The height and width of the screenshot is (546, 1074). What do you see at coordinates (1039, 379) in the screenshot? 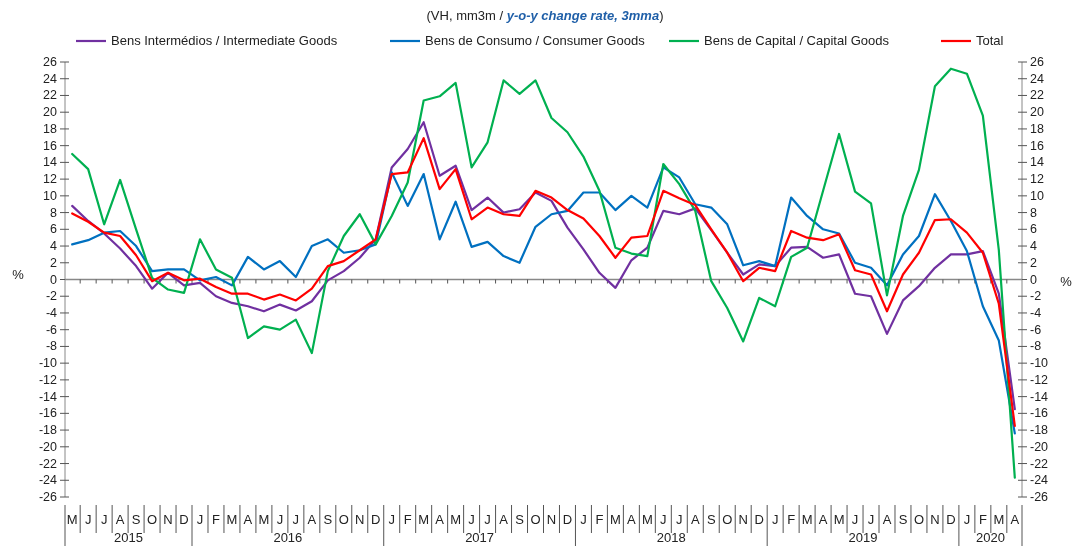
I see `y2-tick-label: -12` at bounding box center [1039, 379].